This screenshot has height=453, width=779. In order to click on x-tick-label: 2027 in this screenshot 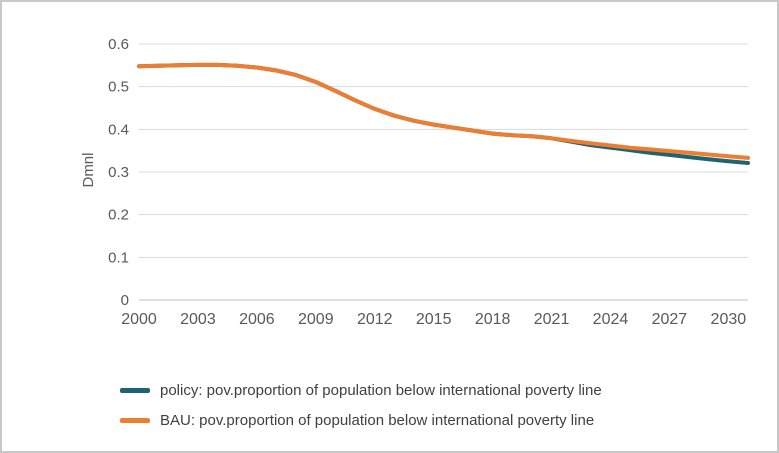, I will do `click(670, 319)`.